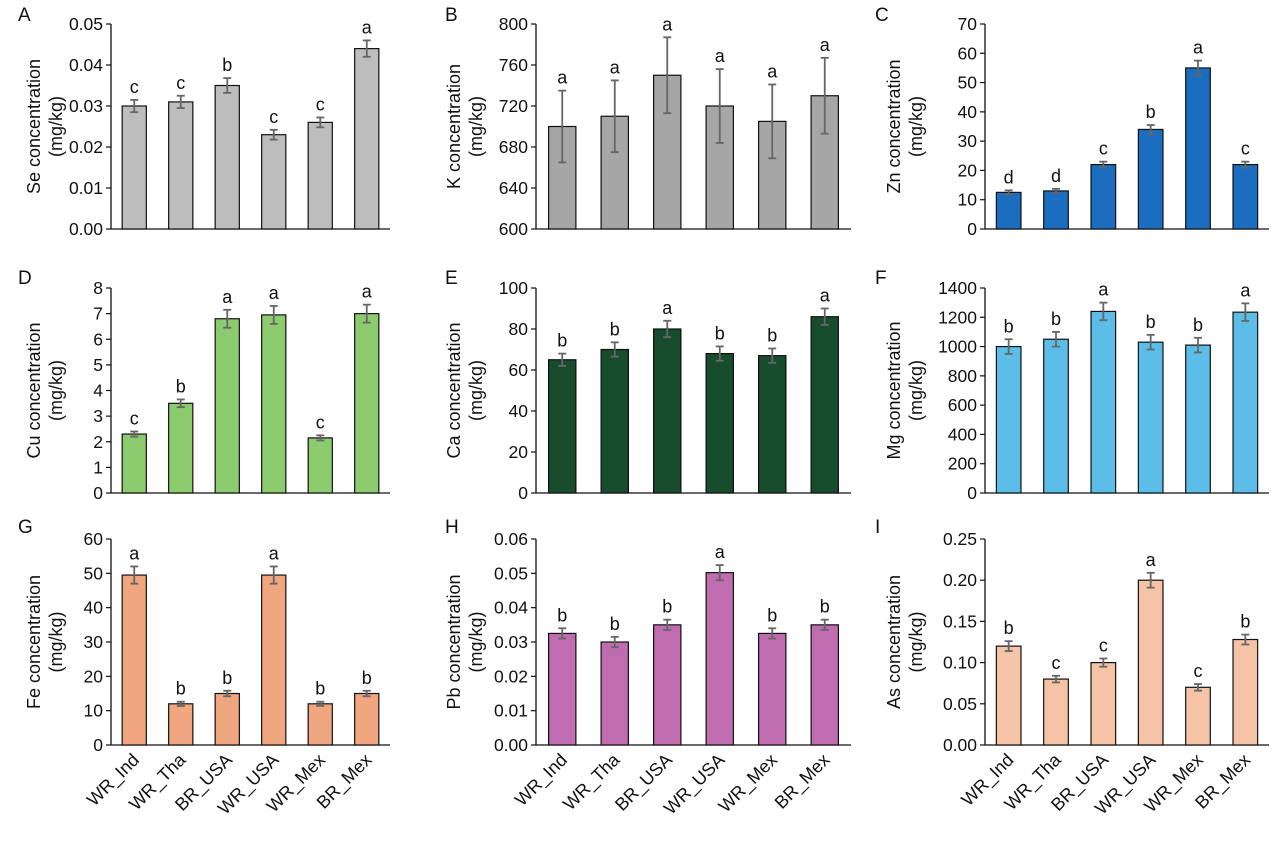 This screenshot has height=841, width=1281. I want to click on y-tick-label-b: 600, so click(513, 229).